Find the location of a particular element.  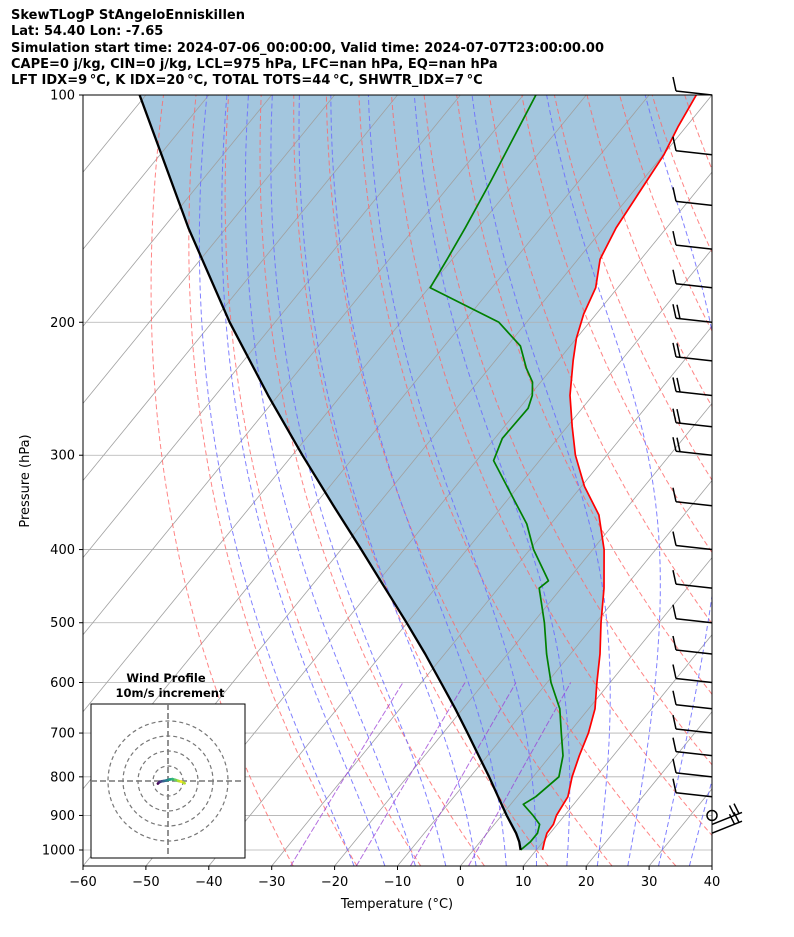

x-tick-label: −50 is located at coordinates (145, 882).